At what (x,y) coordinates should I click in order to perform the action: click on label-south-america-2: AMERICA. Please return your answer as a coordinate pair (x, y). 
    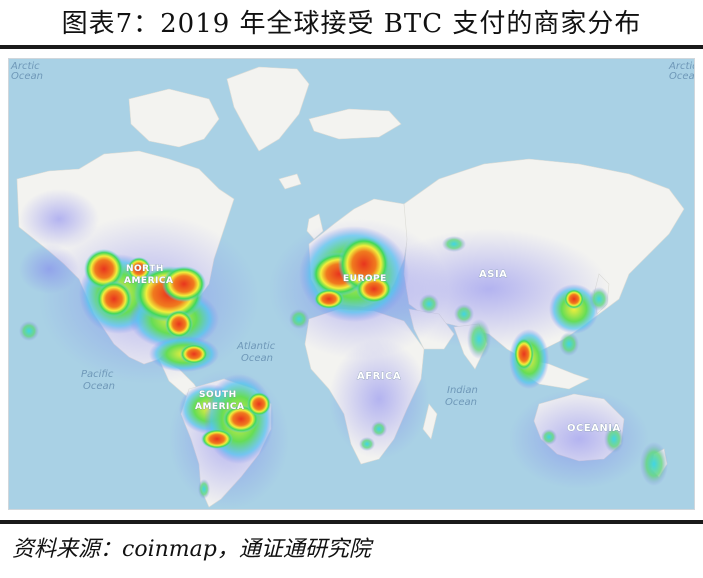
    Looking at the image, I should click on (219, 407).